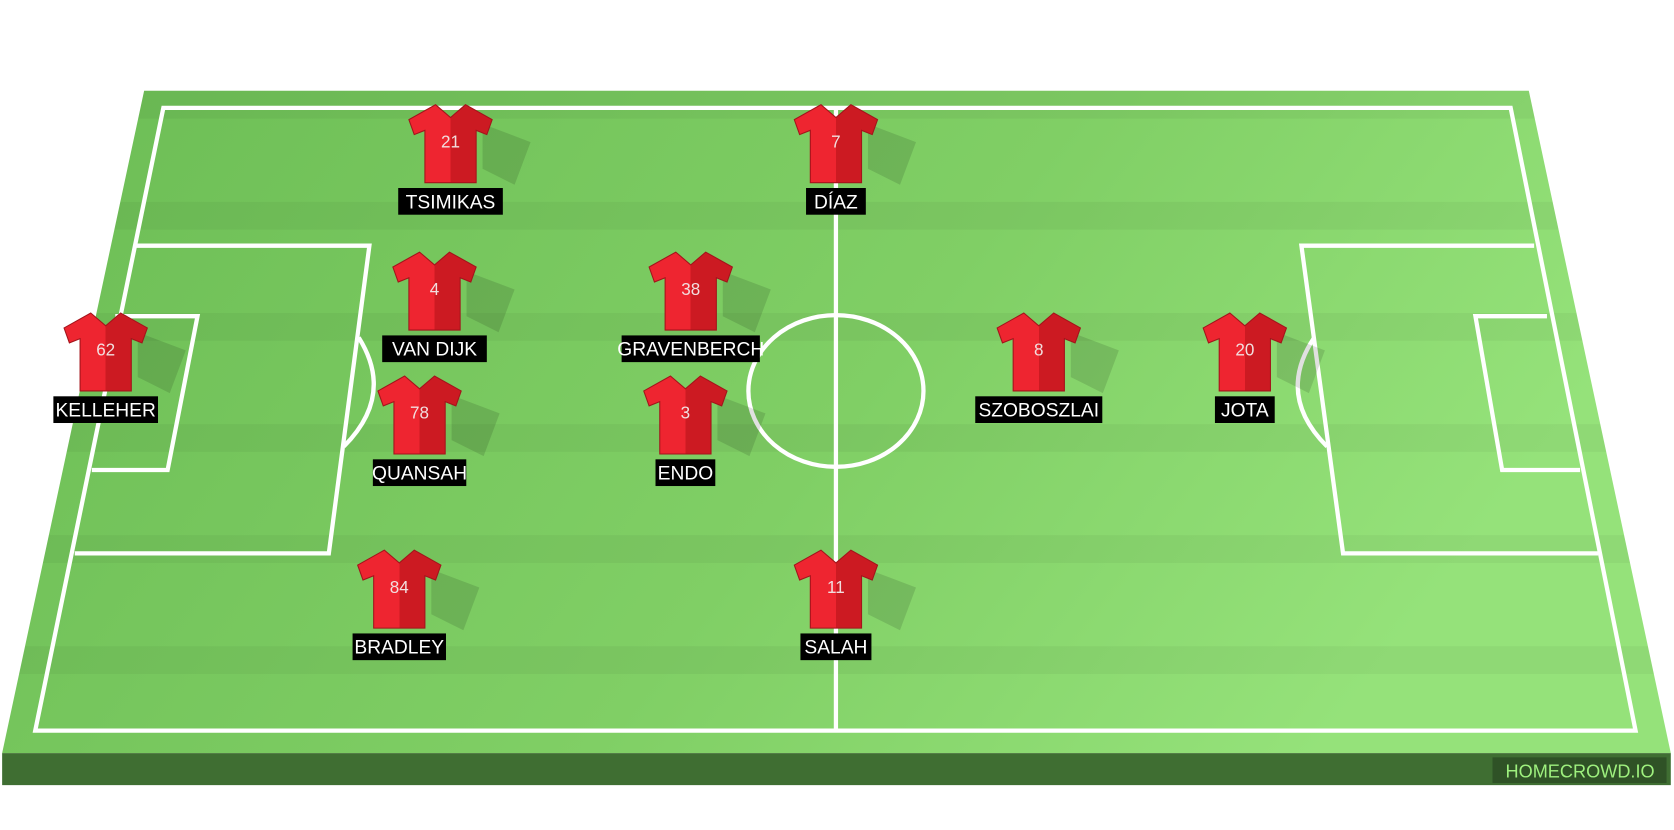 This screenshot has height=830, width=1674. I want to click on shirt-number: 62, so click(105, 350).